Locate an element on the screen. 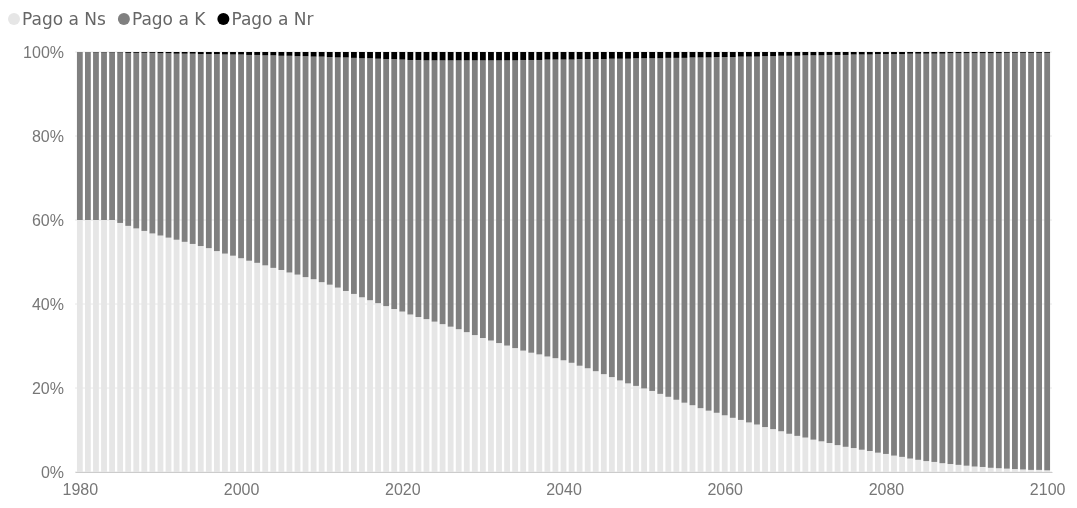 This screenshot has height=508, width=1077. y-tick-label: 100% is located at coordinates (43, 52).